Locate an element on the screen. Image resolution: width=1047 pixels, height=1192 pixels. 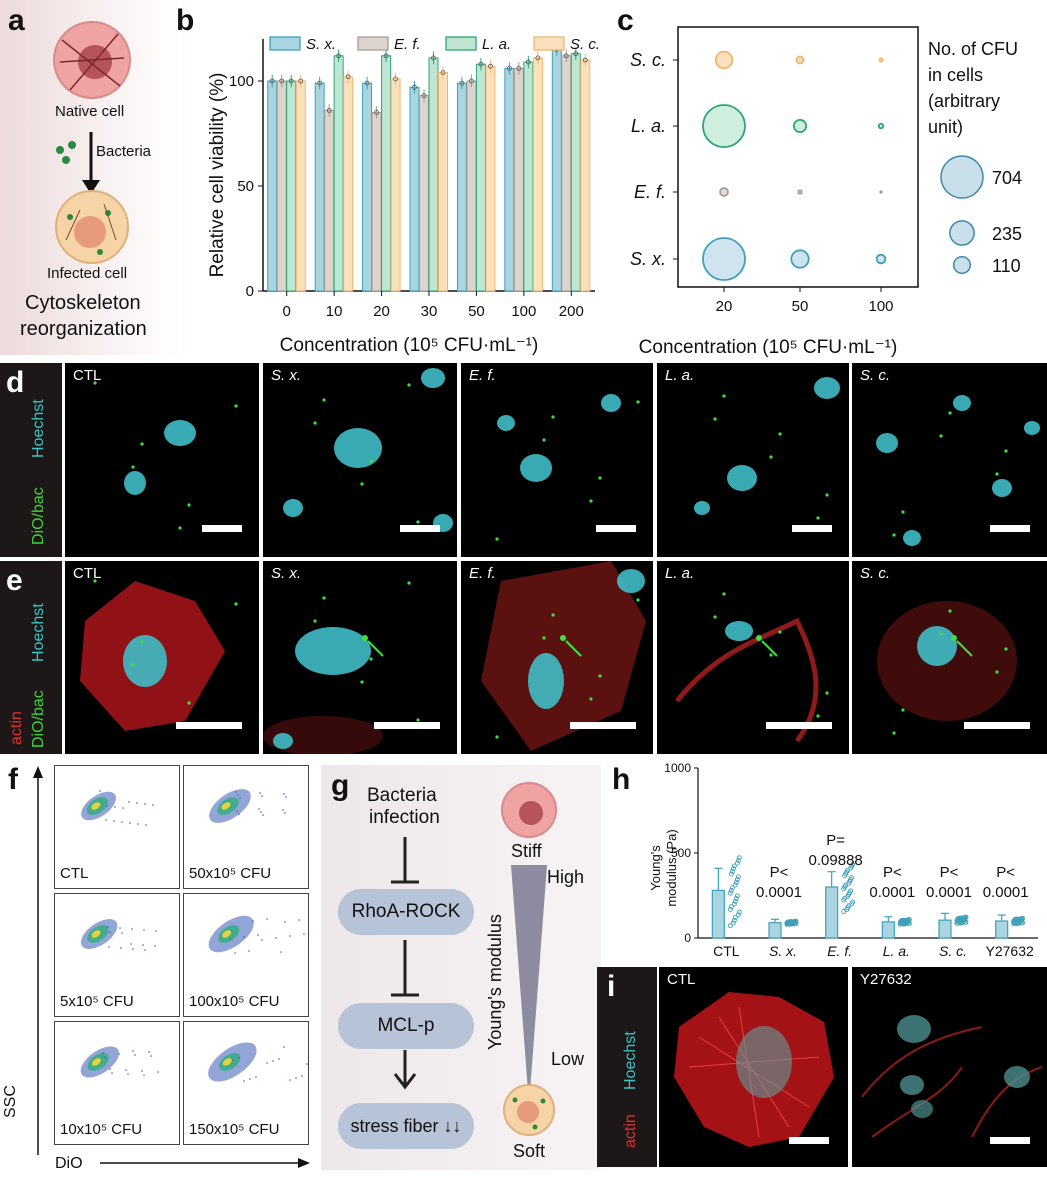
c-legend-bubble is located at coordinates (962, 233).